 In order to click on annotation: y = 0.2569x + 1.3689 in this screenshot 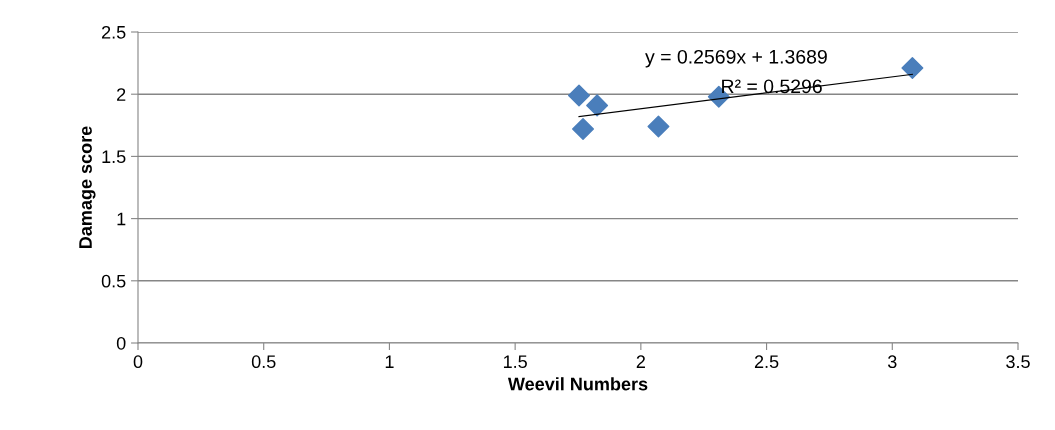, I will do `click(736, 58)`.